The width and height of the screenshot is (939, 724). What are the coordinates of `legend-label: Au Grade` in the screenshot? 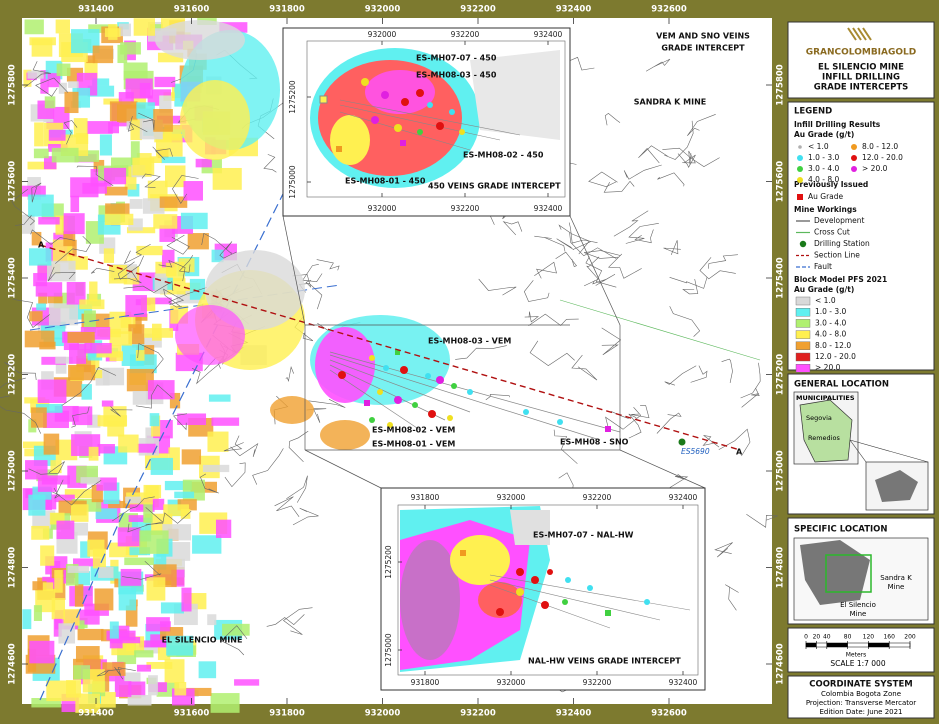 It's located at (826, 196).